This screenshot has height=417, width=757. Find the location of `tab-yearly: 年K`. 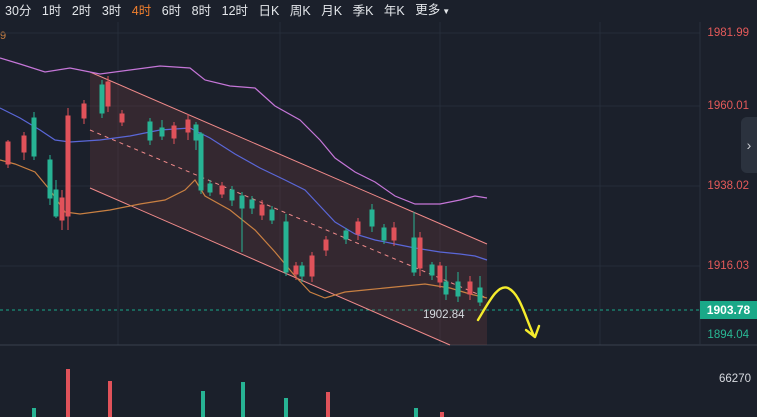

tab-yearly: 年K is located at coordinates (394, 11).